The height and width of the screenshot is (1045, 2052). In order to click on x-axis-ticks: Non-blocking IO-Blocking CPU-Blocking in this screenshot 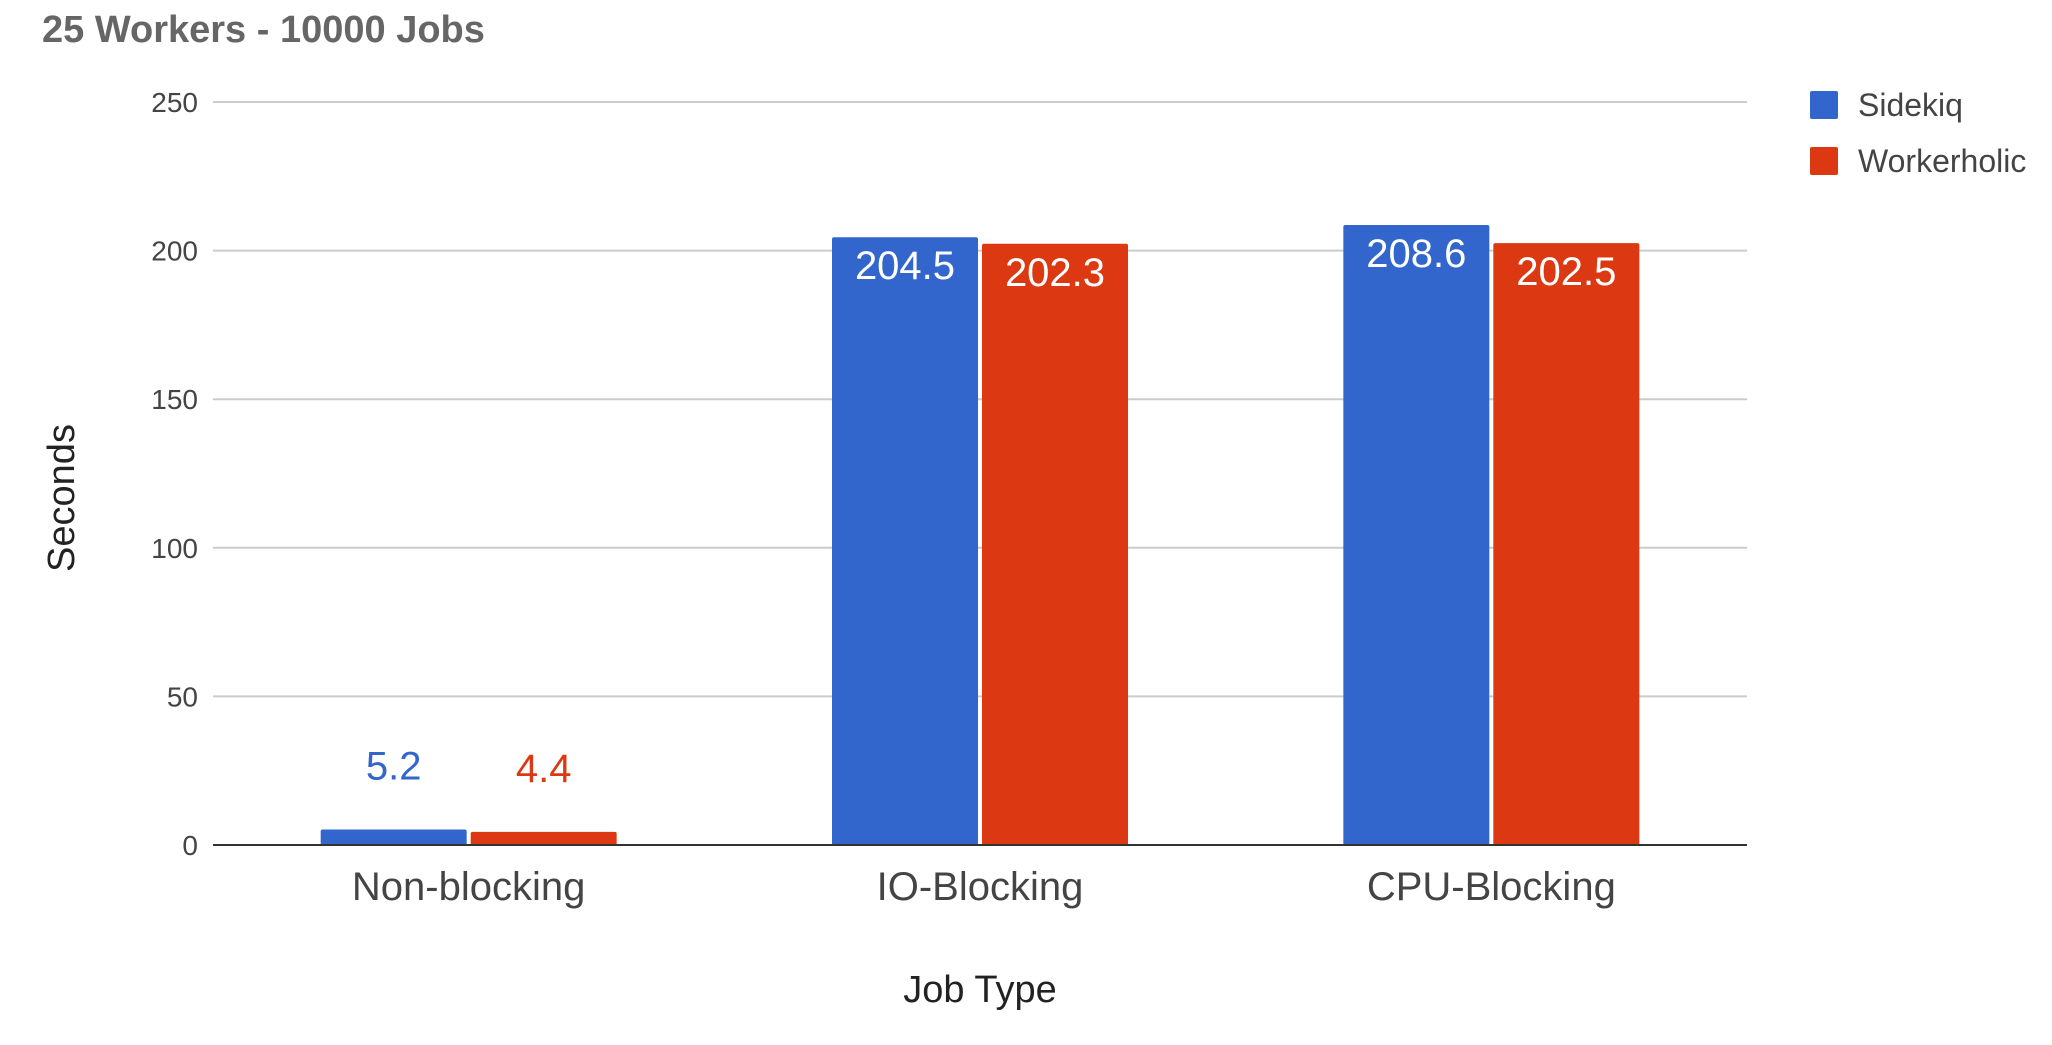, I will do `click(984, 887)`.